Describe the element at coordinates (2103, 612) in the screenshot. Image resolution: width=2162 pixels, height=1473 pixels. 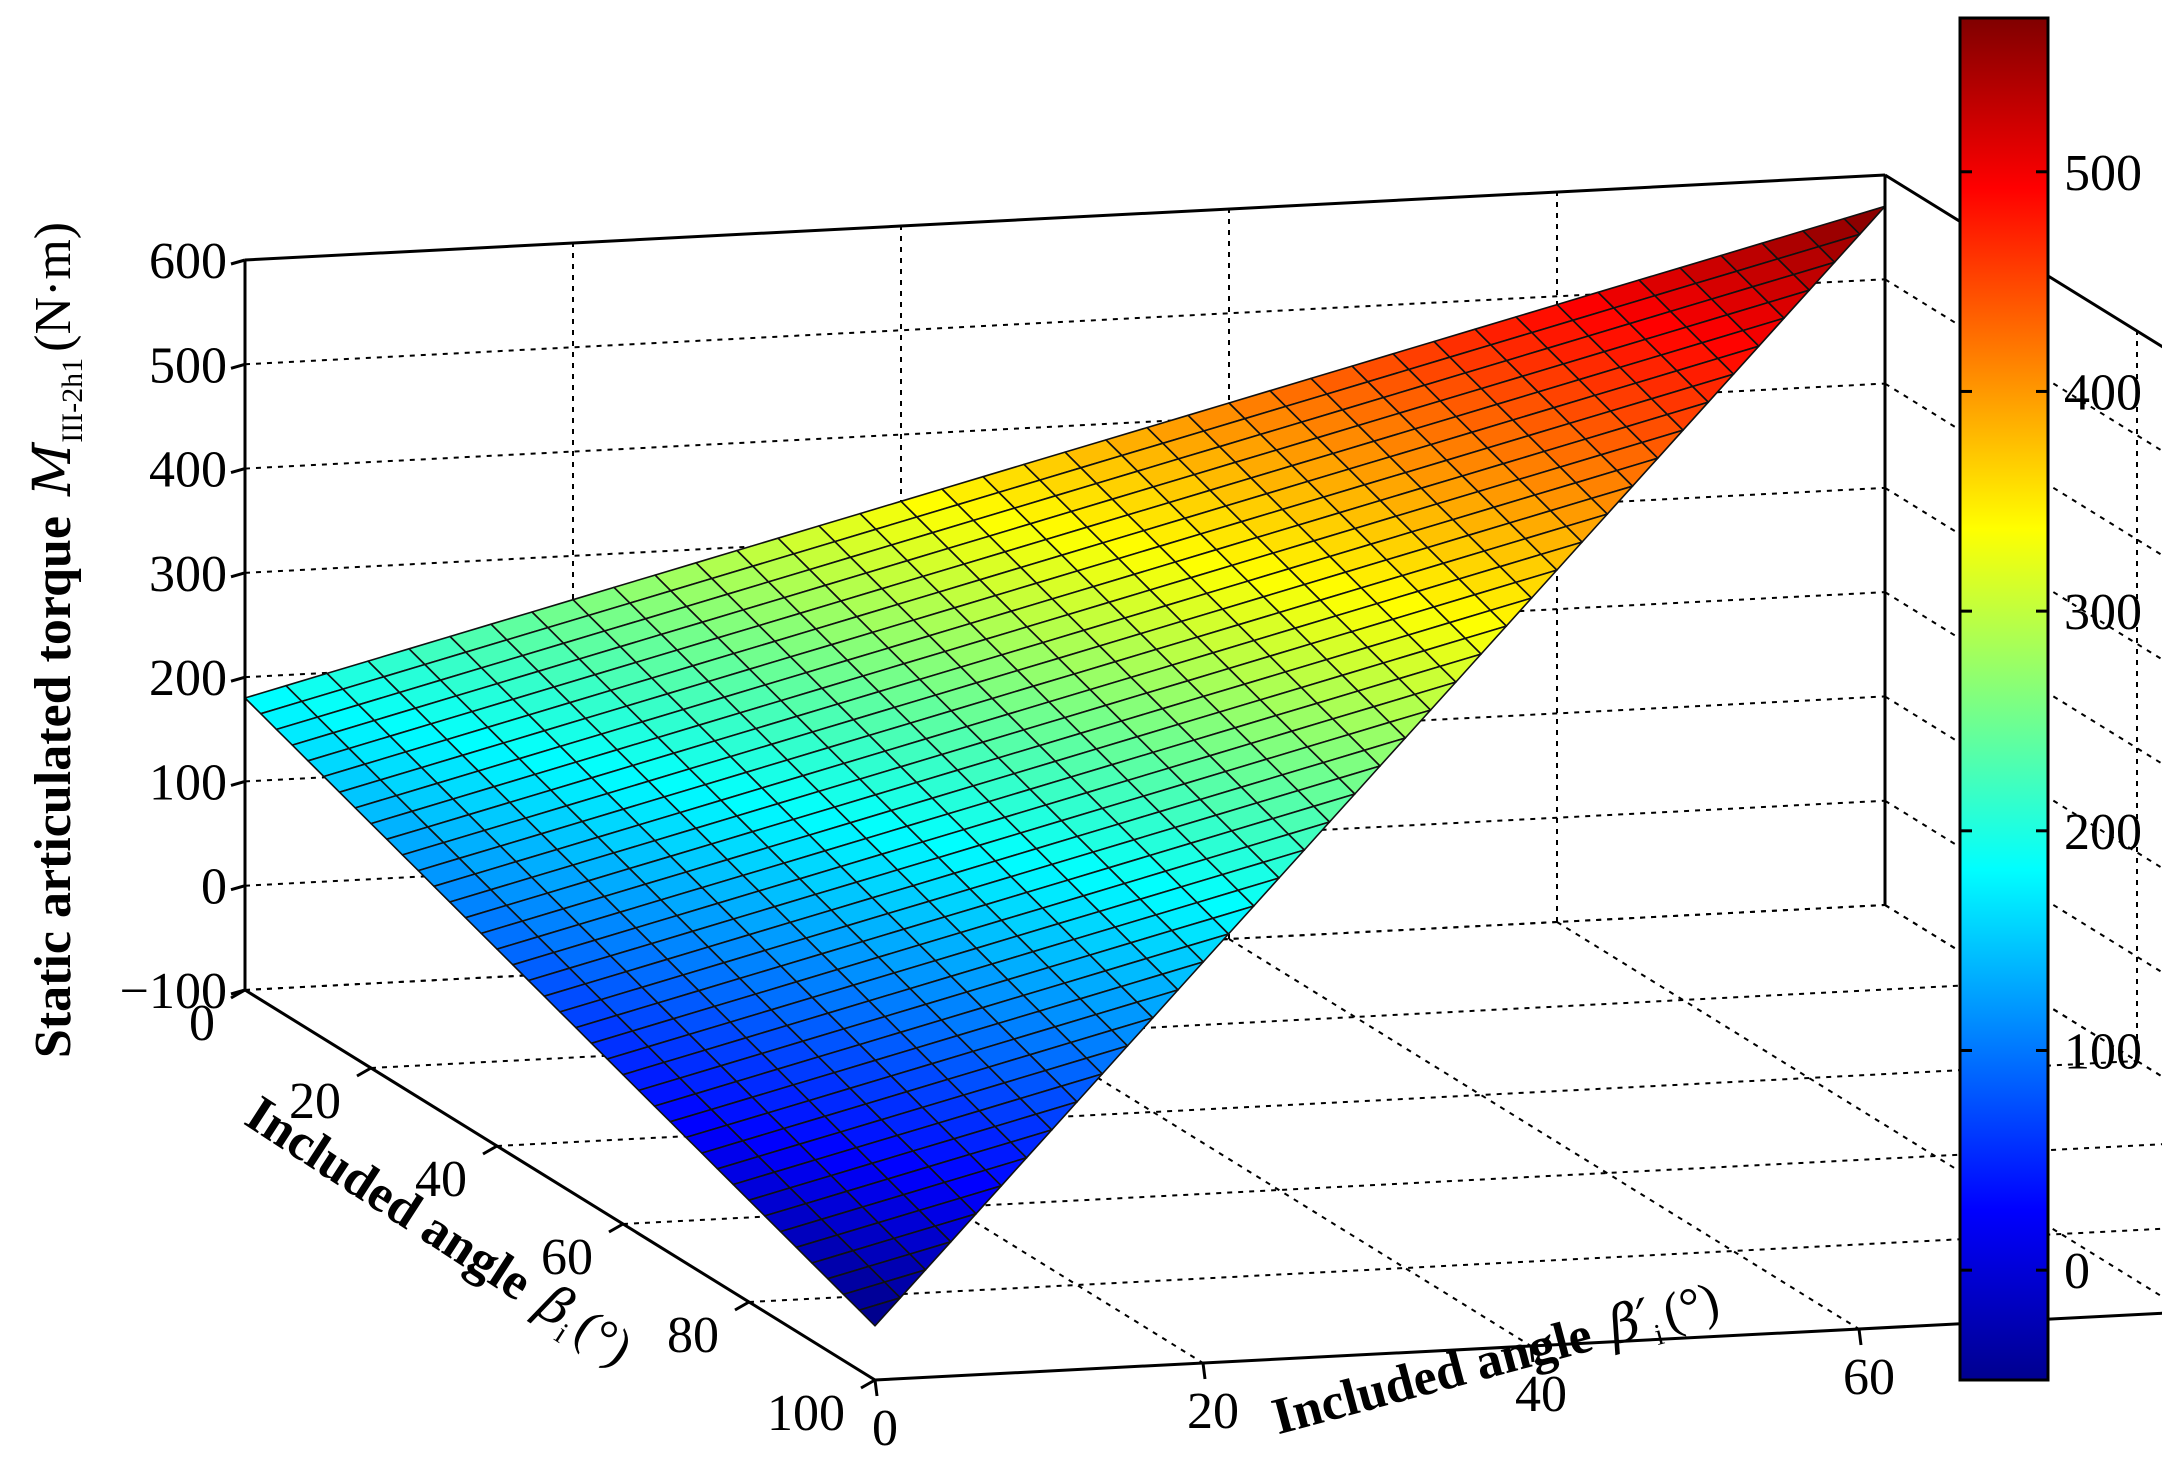
I see `colorbar-tick-label: 300` at that location.